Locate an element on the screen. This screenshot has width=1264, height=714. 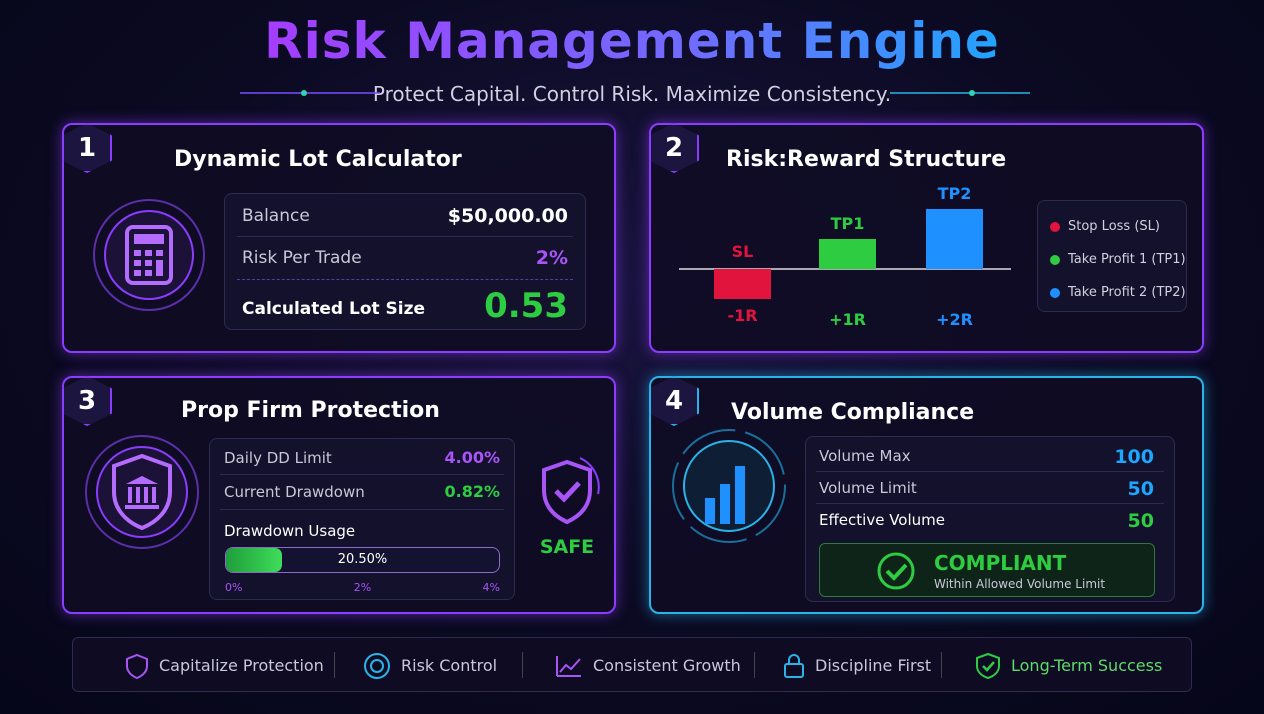
bar-value-label: +2R is located at coordinates (954, 319).